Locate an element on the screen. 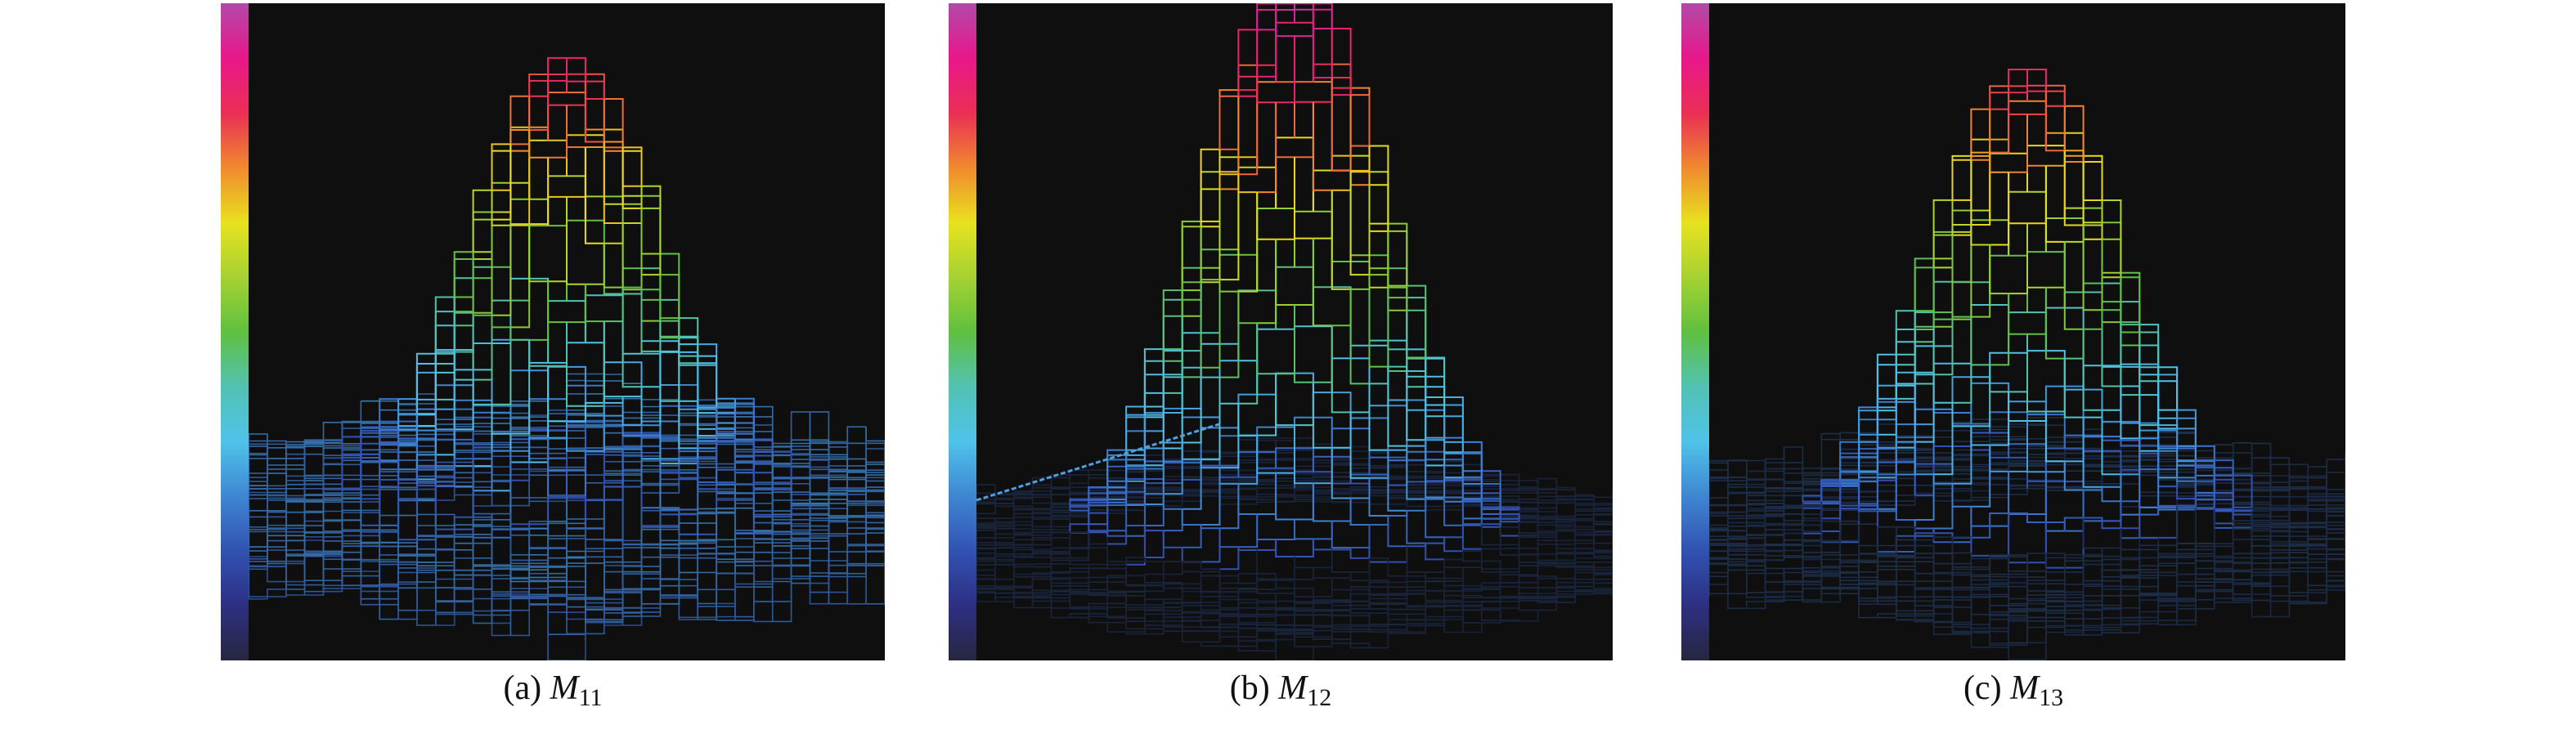  colorbar is located at coordinates (235, 331).